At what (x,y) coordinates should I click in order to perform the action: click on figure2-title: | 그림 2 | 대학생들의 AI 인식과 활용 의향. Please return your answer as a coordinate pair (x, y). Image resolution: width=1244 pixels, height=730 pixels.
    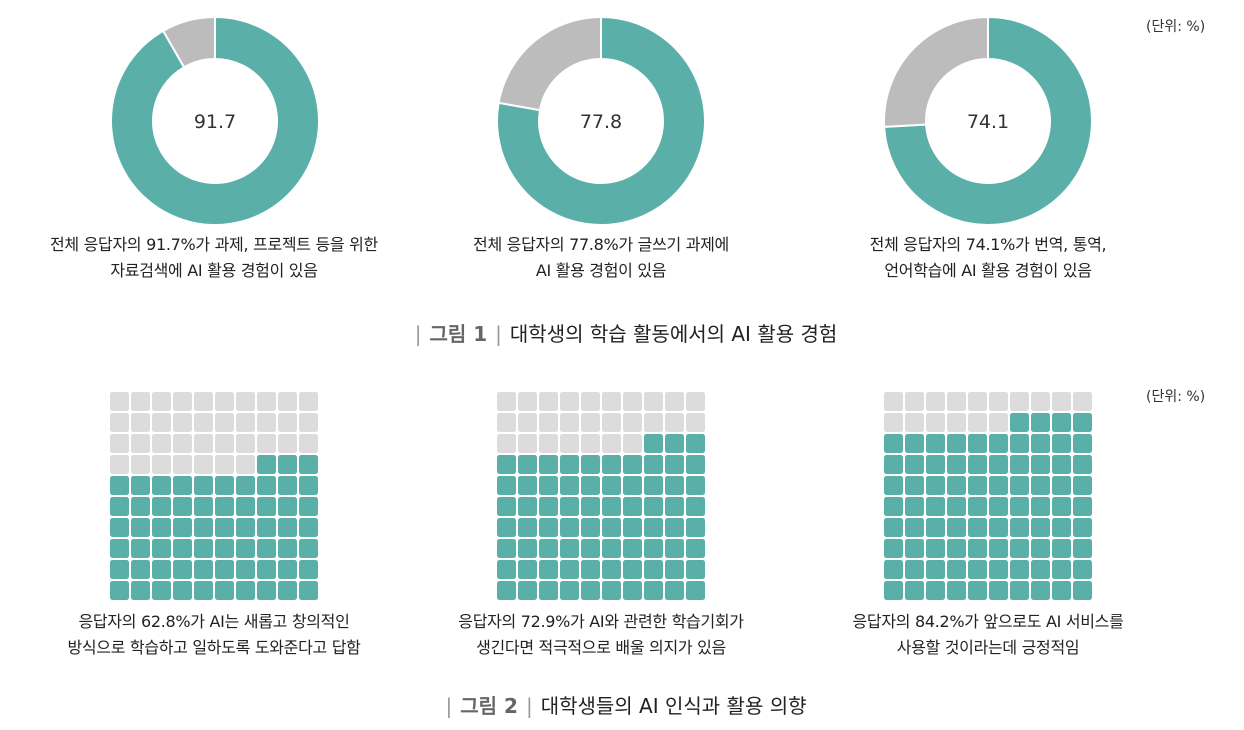
    Looking at the image, I should click on (622, 704).